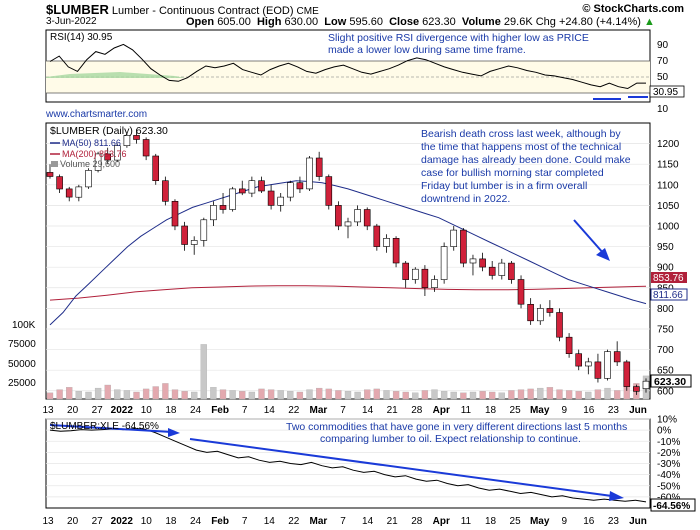 This screenshot has height=530, width=700. What do you see at coordinates (638, 410) in the screenshot?
I see `x-tick: Jun` at bounding box center [638, 410].